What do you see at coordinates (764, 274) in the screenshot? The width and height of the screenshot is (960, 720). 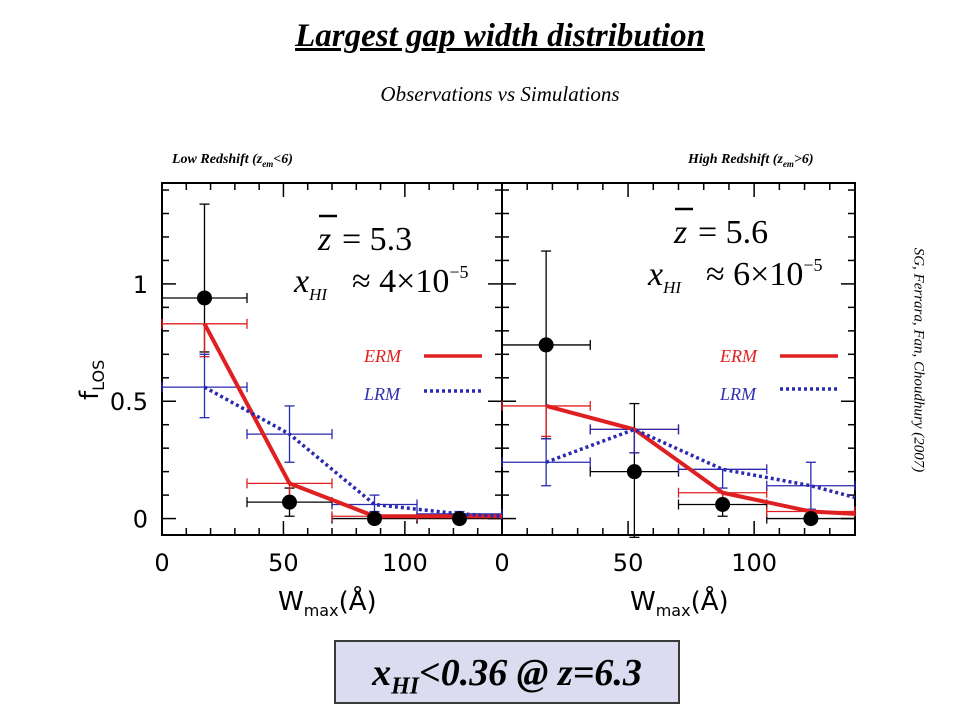 I see `svg-text: ≈ 6×10−5` at bounding box center [764, 274].